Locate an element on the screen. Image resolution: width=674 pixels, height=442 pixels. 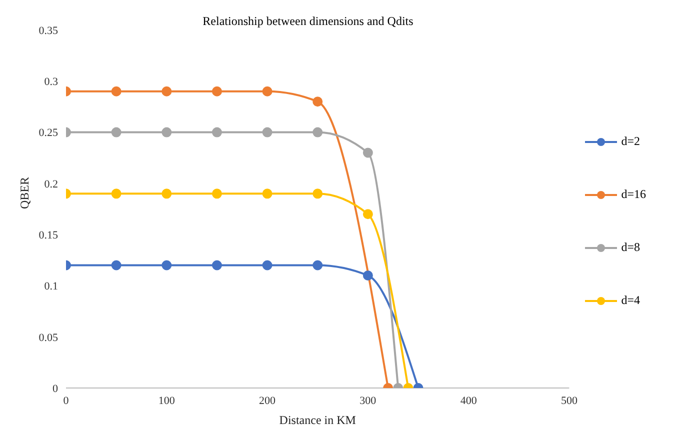
y-tick-label: 0.3 is located at coordinates (51, 82).